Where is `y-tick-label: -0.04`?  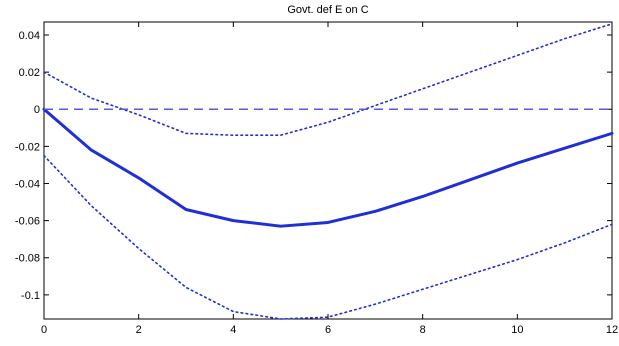 y-tick-label: -0.04 is located at coordinates (27, 184).